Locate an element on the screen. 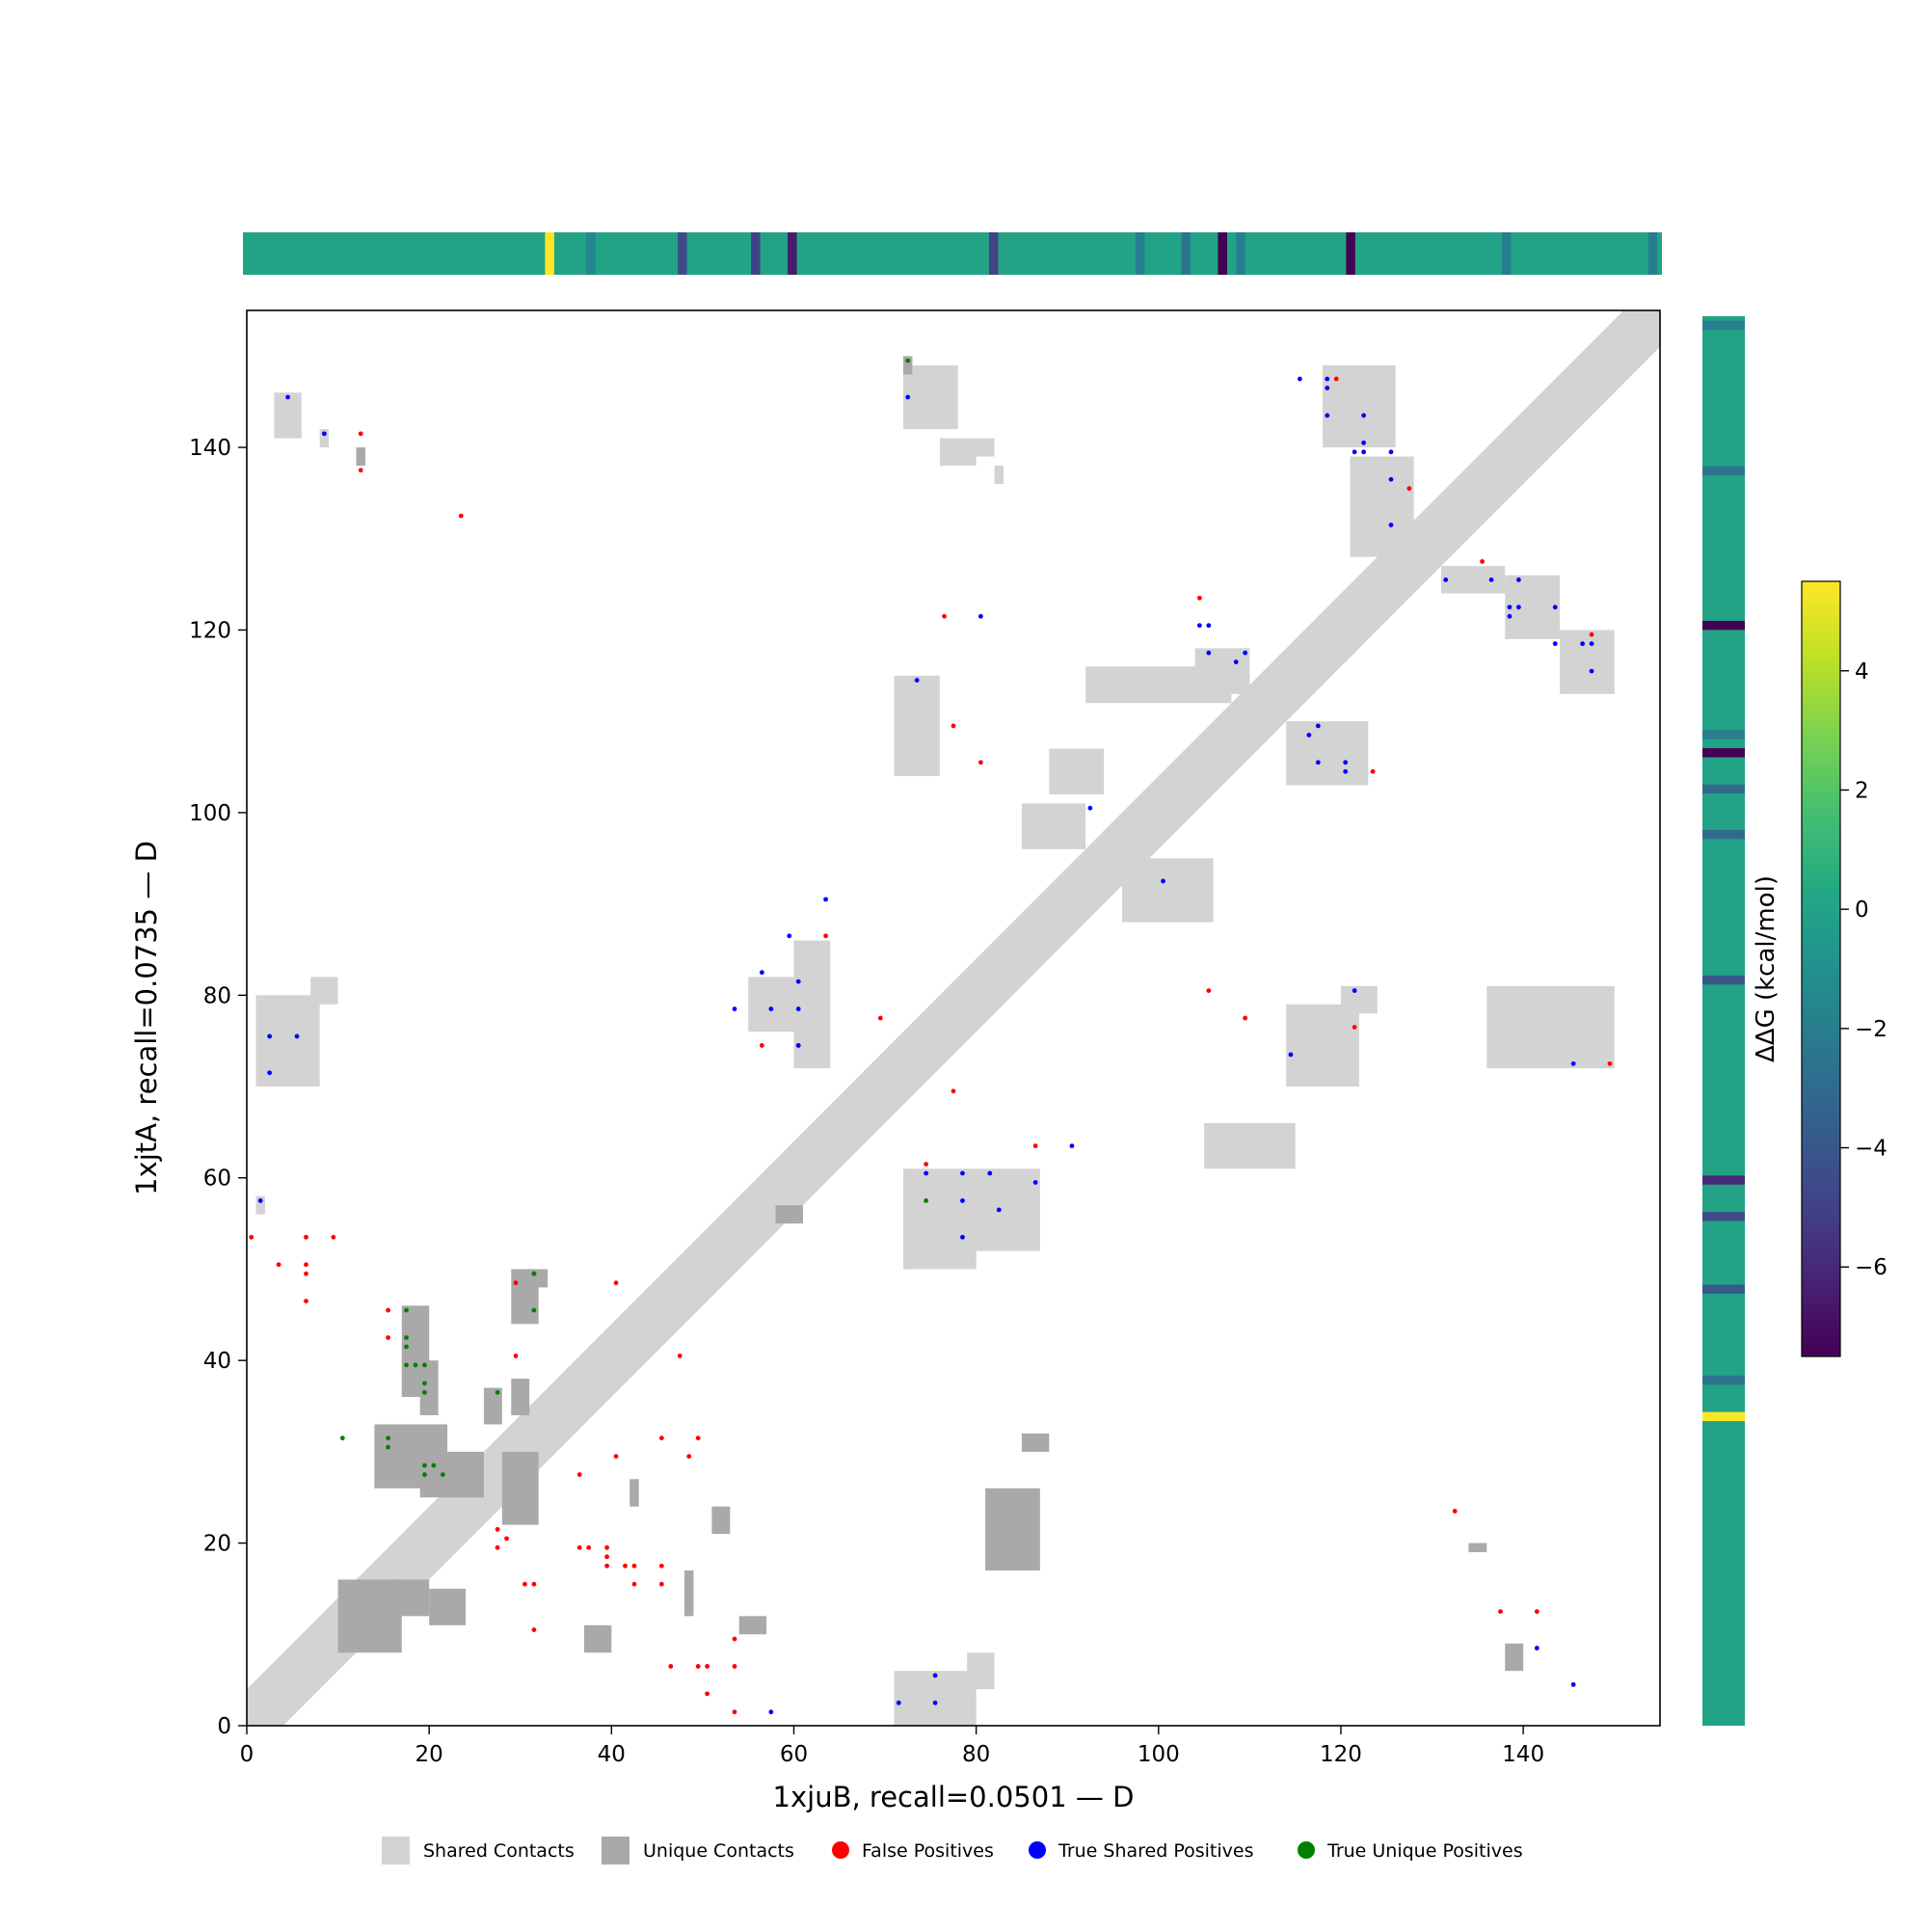 The height and width of the screenshot is (1932, 1928). y-tick-label-20: 20 is located at coordinates (217, 1545).